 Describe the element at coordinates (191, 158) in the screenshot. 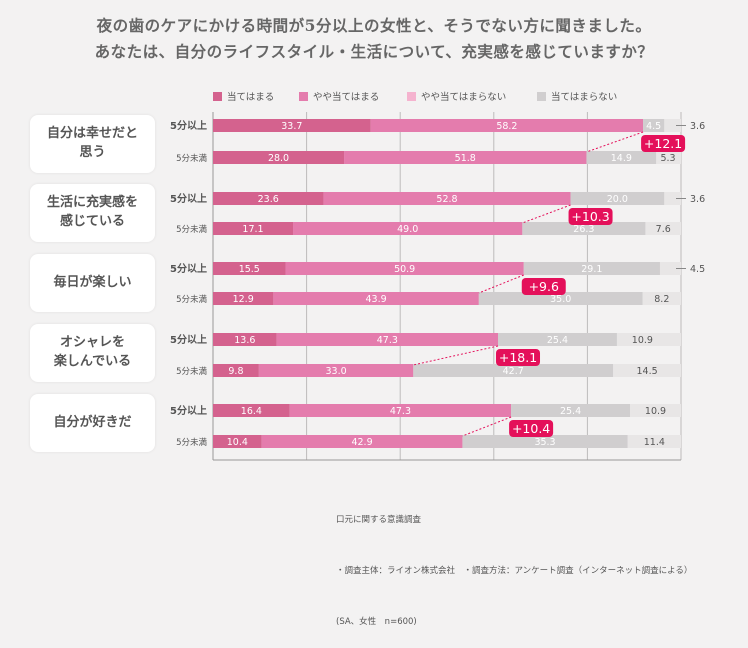

I see `row-label-1-2: 5分未満` at that location.